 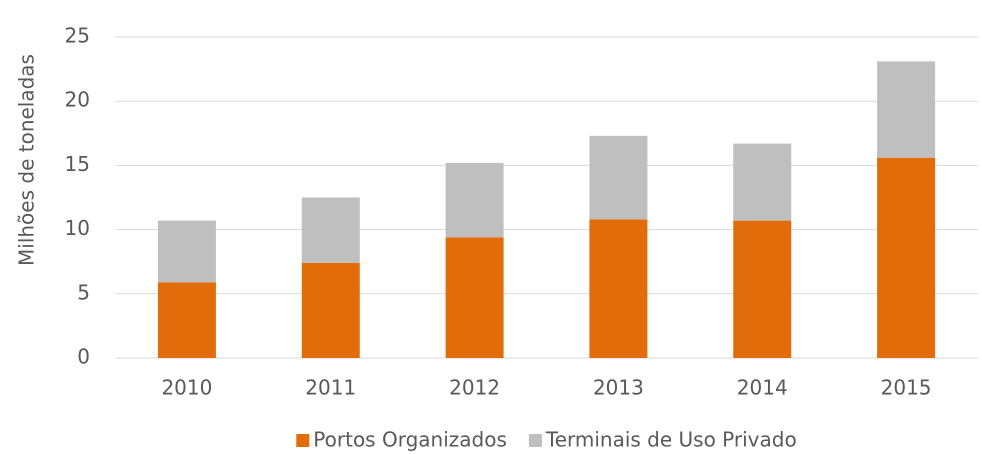 I want to click on y-tick-label: 15, so click(x=77, y=164).